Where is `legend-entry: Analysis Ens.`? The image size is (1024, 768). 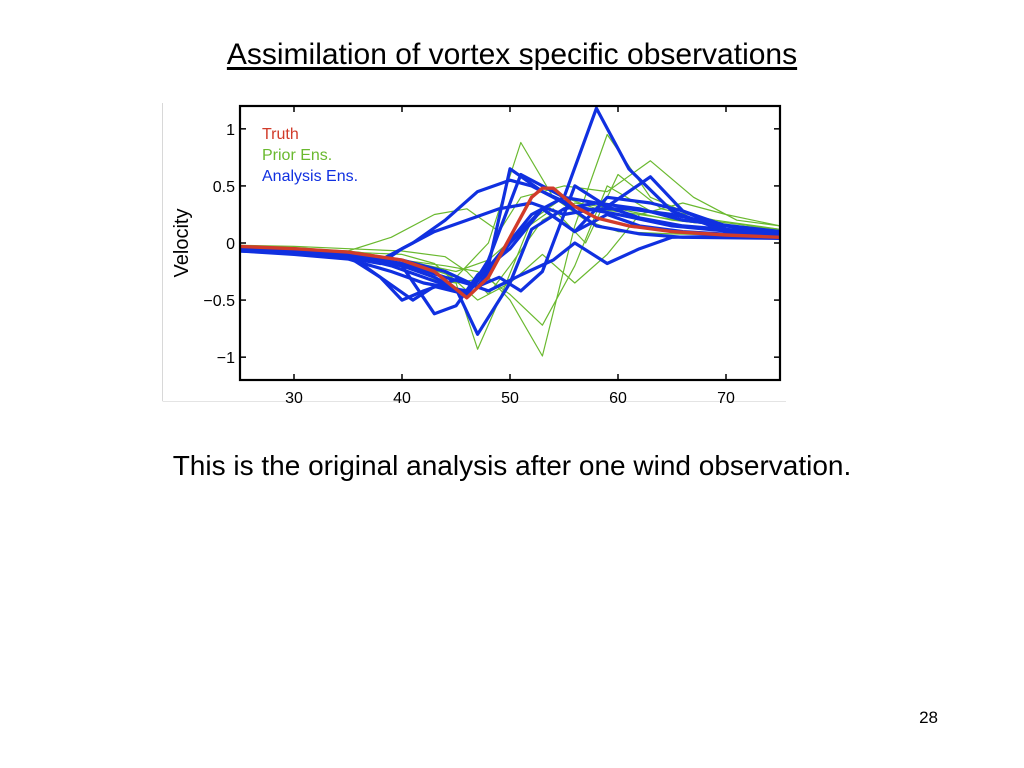
legend-entry: Analysis Ens. is located at coordinates (310, 176).